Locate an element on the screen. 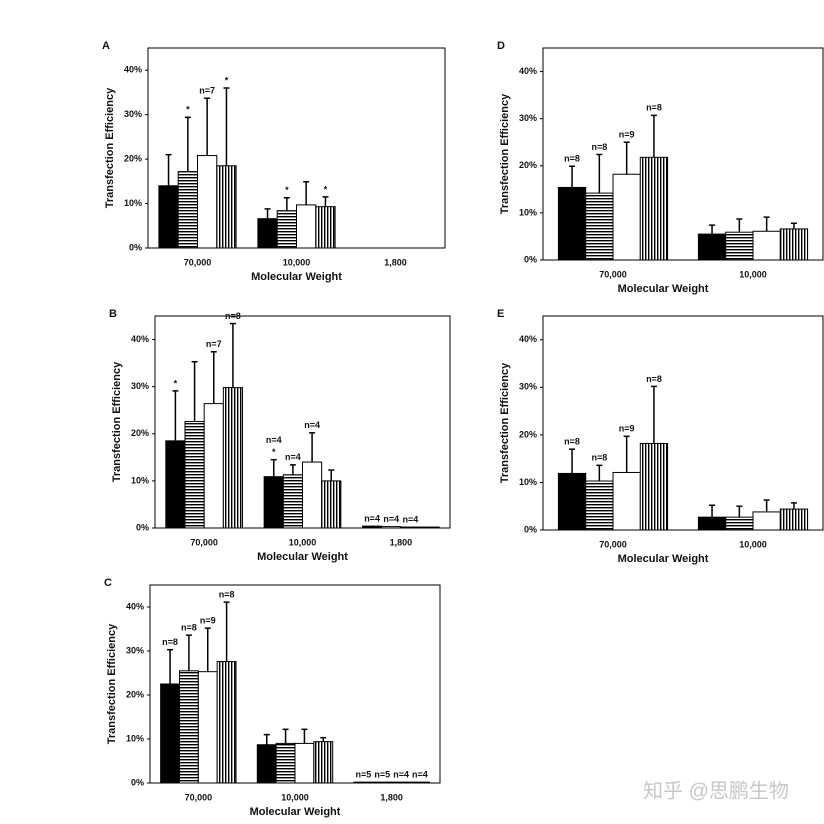 The height and width of the screenshot is (824, 824). watermark: 知乎 @思鹏生物 is located at coordinates (716, 790).